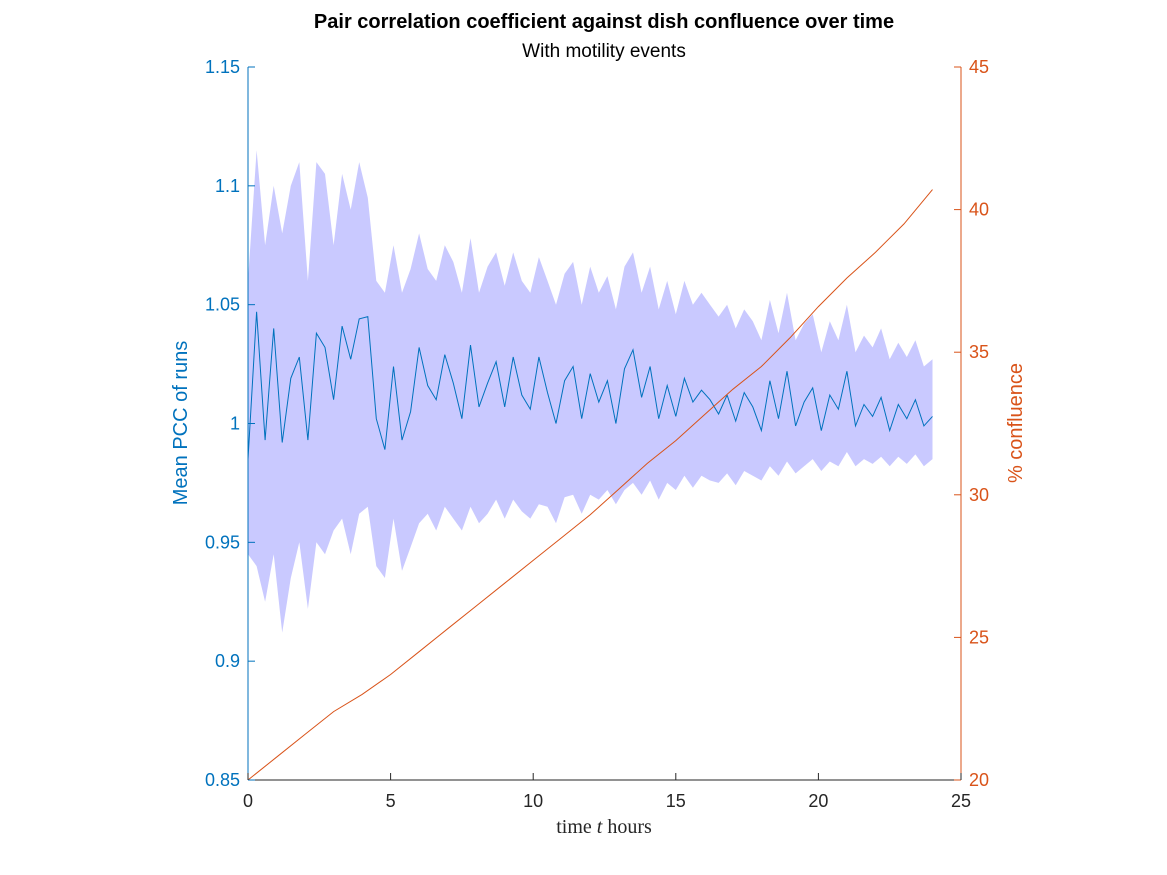 The height and width of the screenshot is (875, 1167). What do you see at coordinates (576, 827) in the screenshot?
I see `x-axis-label-pre: time` at bounding box center [576, 827].